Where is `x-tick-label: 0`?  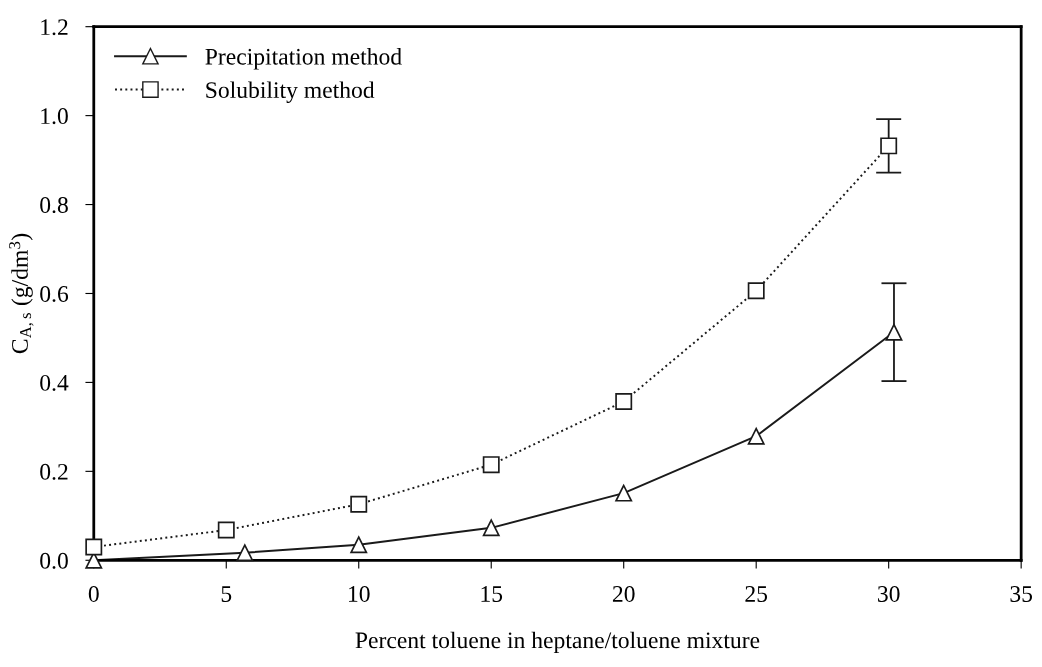 x-tick-label: 0 is located at coordinates (93, 593).